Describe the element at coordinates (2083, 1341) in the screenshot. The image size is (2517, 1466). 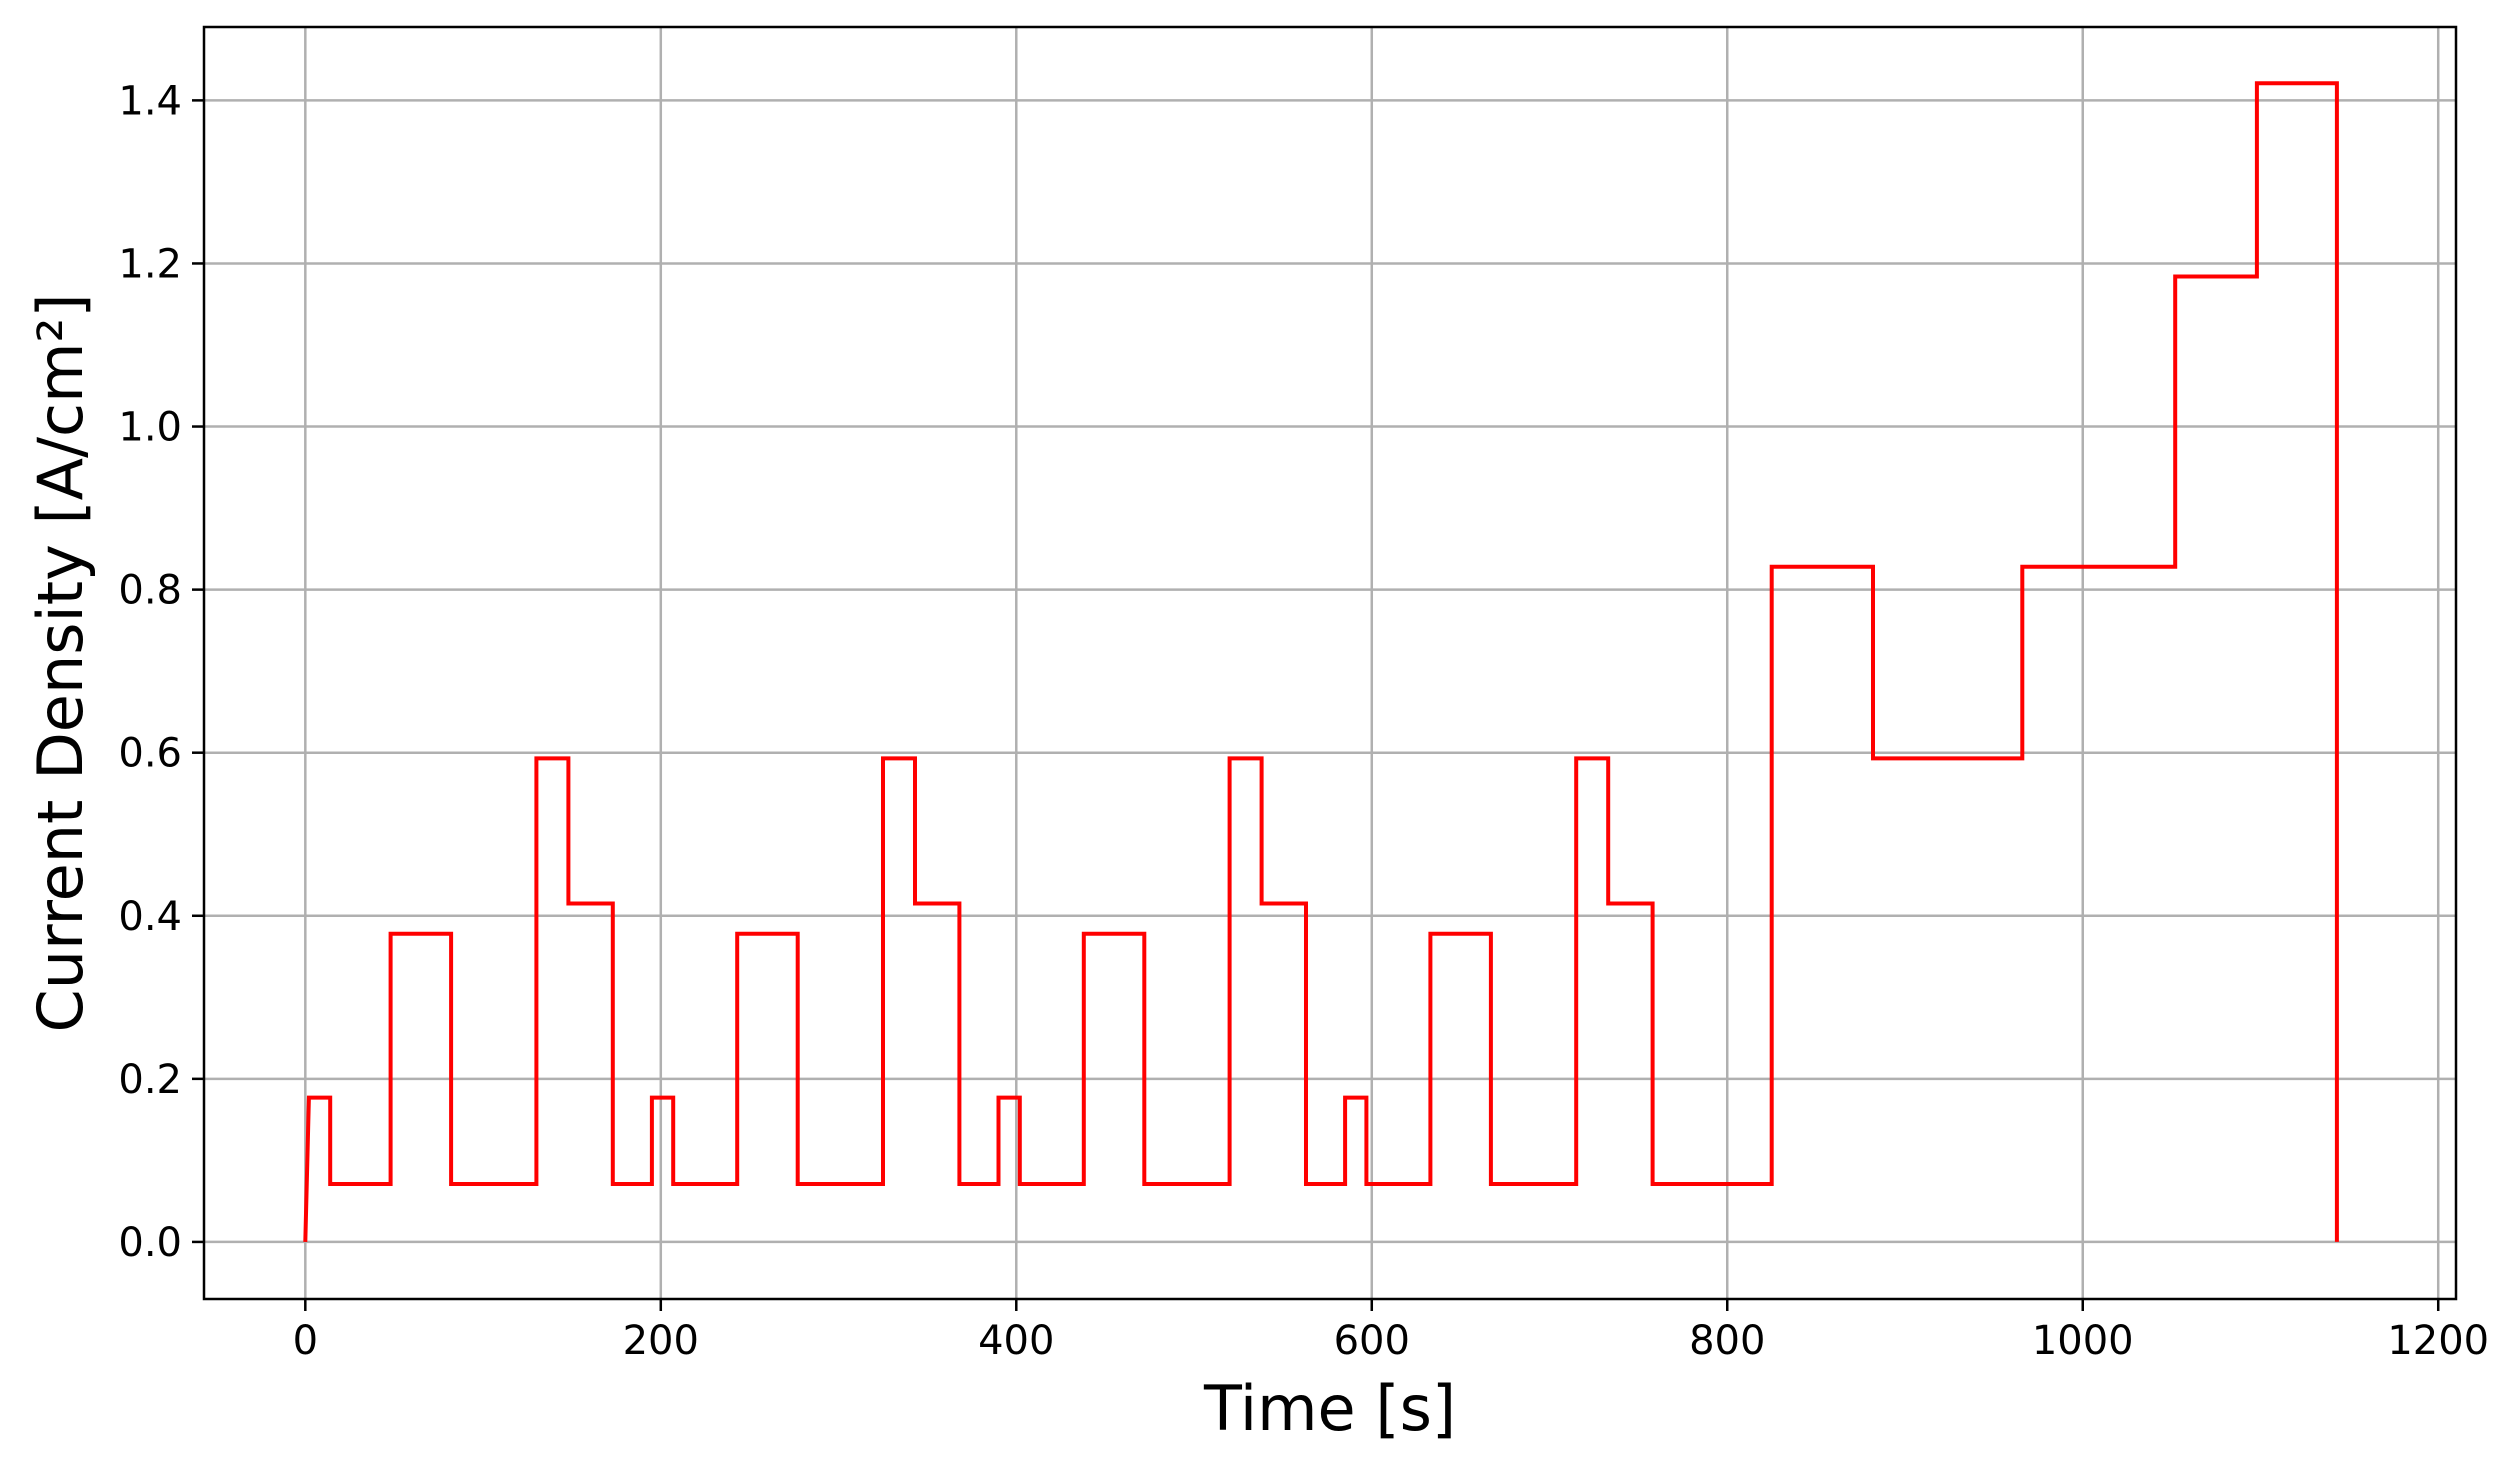
I see `x-tick-label: 1000` at that location.